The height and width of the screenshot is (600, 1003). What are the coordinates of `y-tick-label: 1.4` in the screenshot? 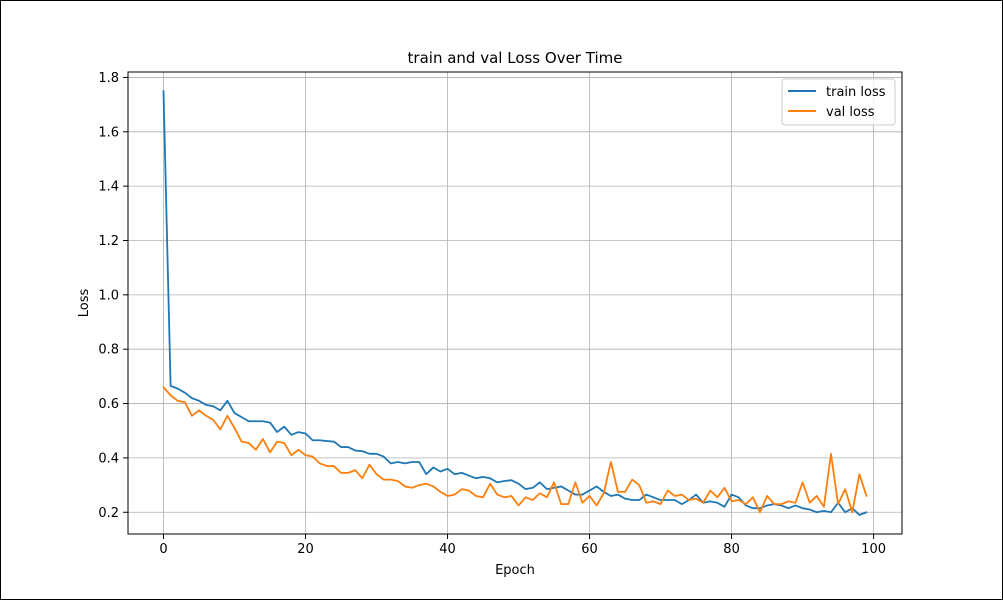 It's located at (108, 187).